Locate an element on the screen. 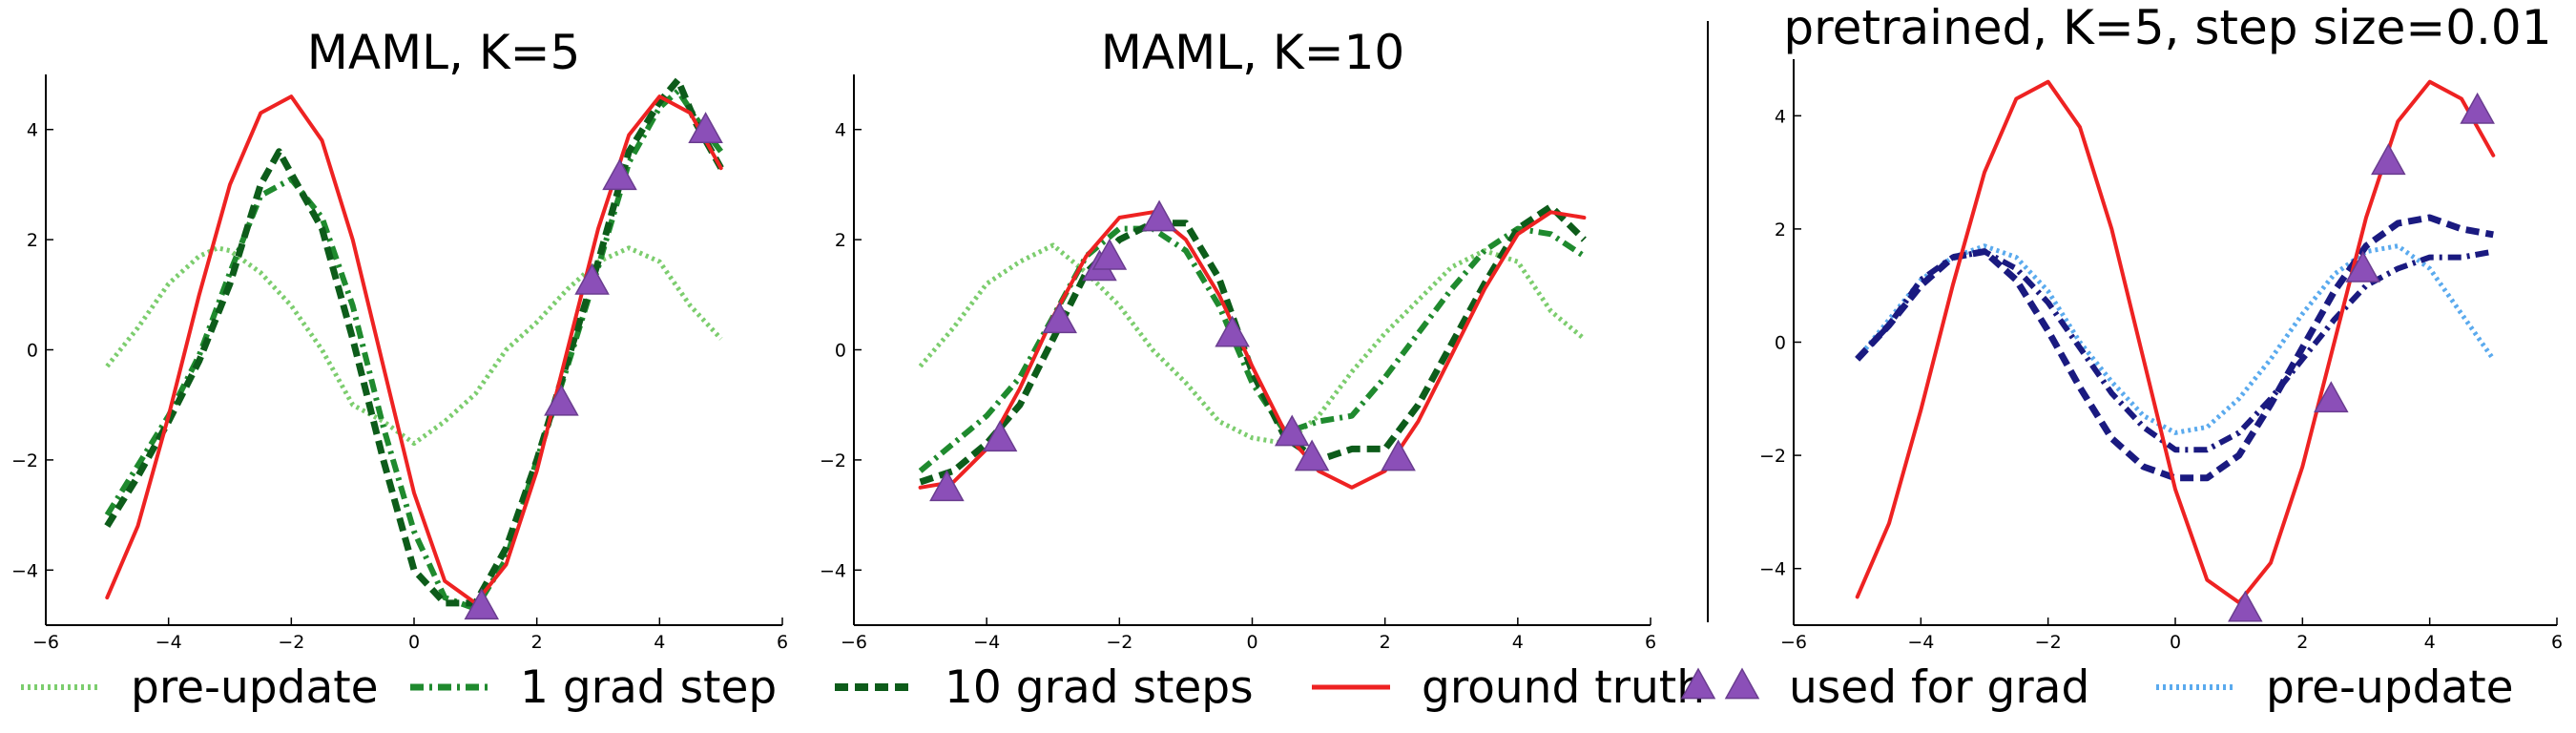 This screenshot has width=2576, height=733. legend-label: 10 grad steps is located at coordinates (1099, 687).